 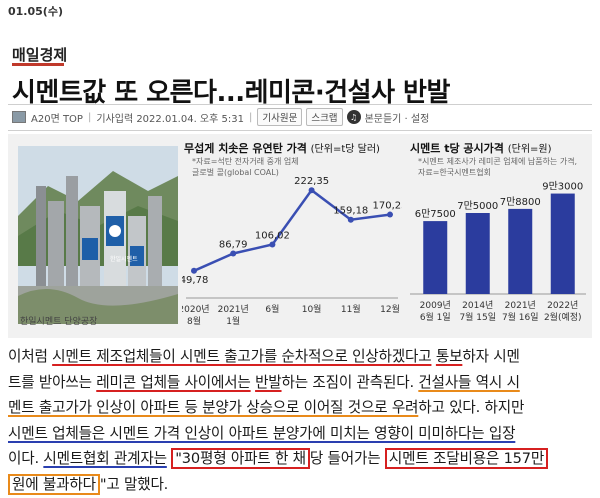 I want to click on photo-caption: 한일시멘트 단양공장, so click(x=59, y=322).